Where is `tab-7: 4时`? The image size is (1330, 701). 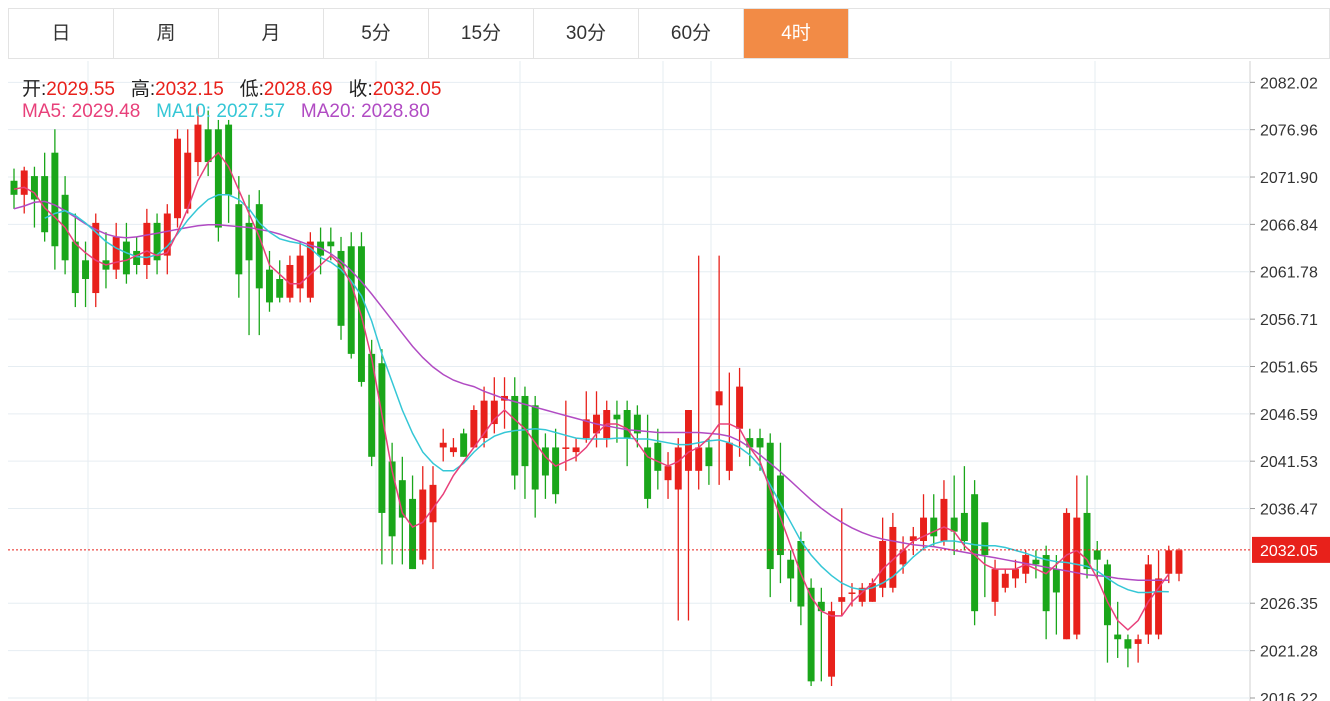
tab-7: 4时 is located at coordinates (796, 33).